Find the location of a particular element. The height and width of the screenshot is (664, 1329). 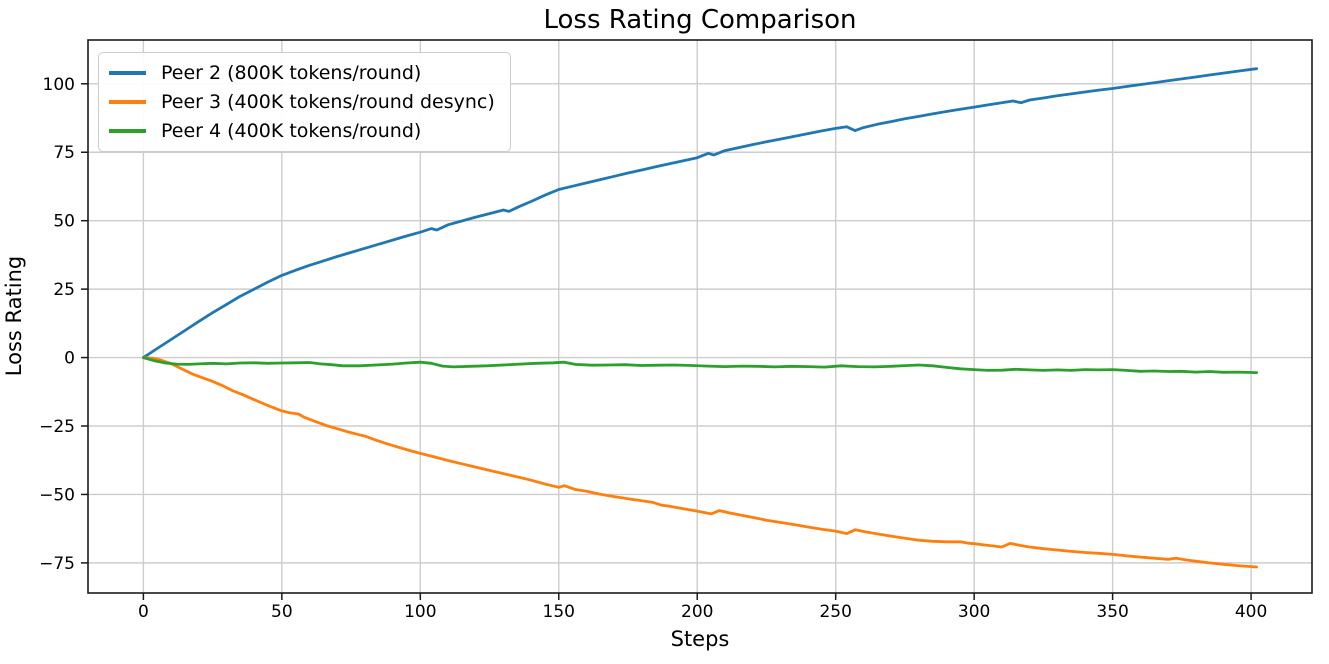

x-tick-label: 250 is located at coordinates (835, 612).